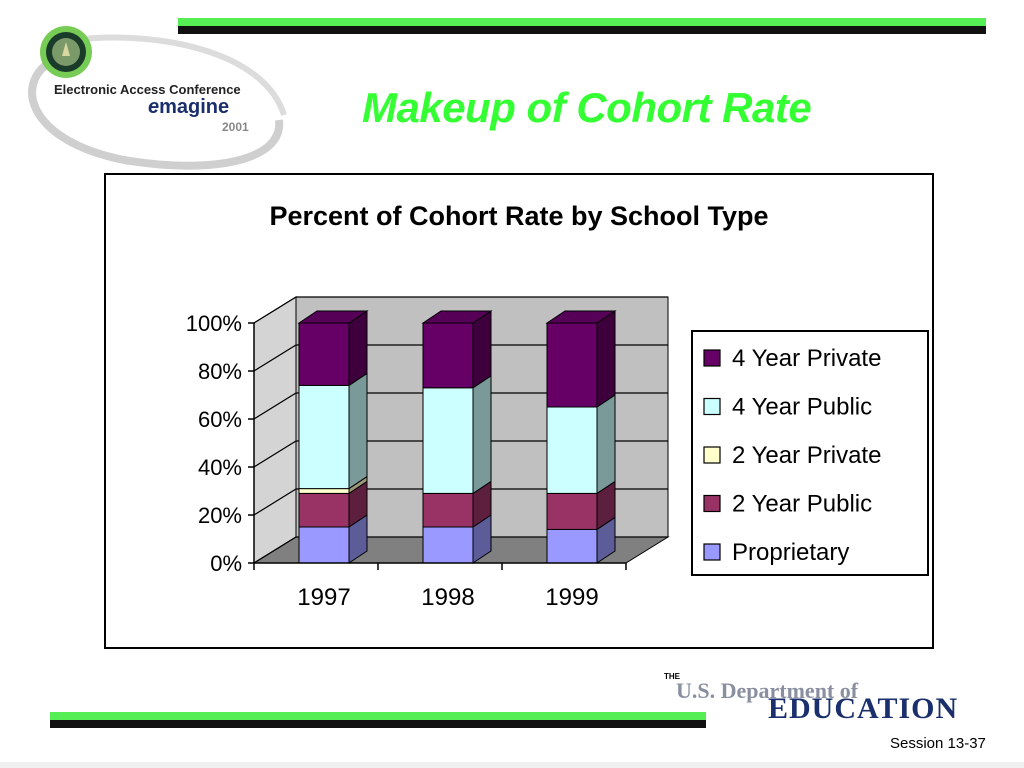 This screenshot has width=1024, height=768. Describe the element at coordinates (802, 407) in the screenshot. I see `legend-label: 4 Year Public` at that location.